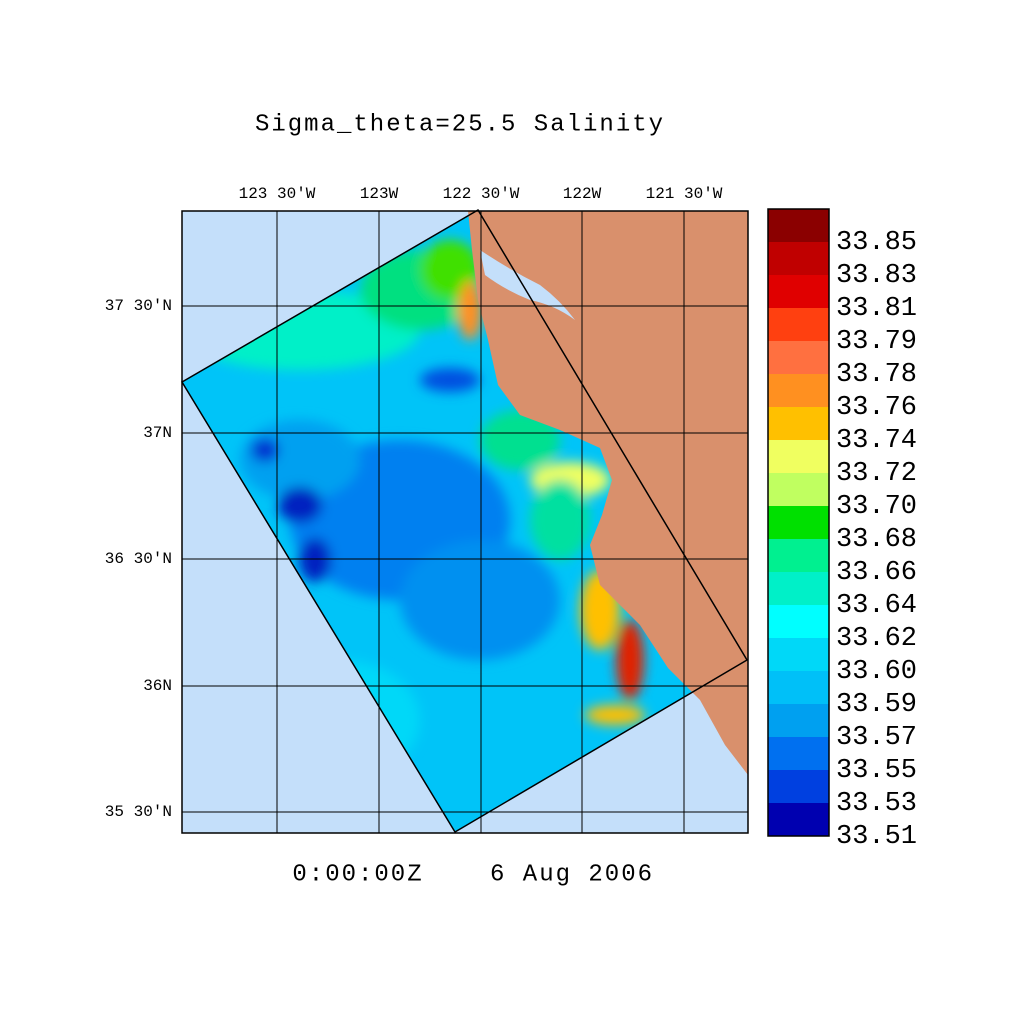 The image size is (1024, 1029). I want to click on colorbar-label: 33.83, so click(876, 276).